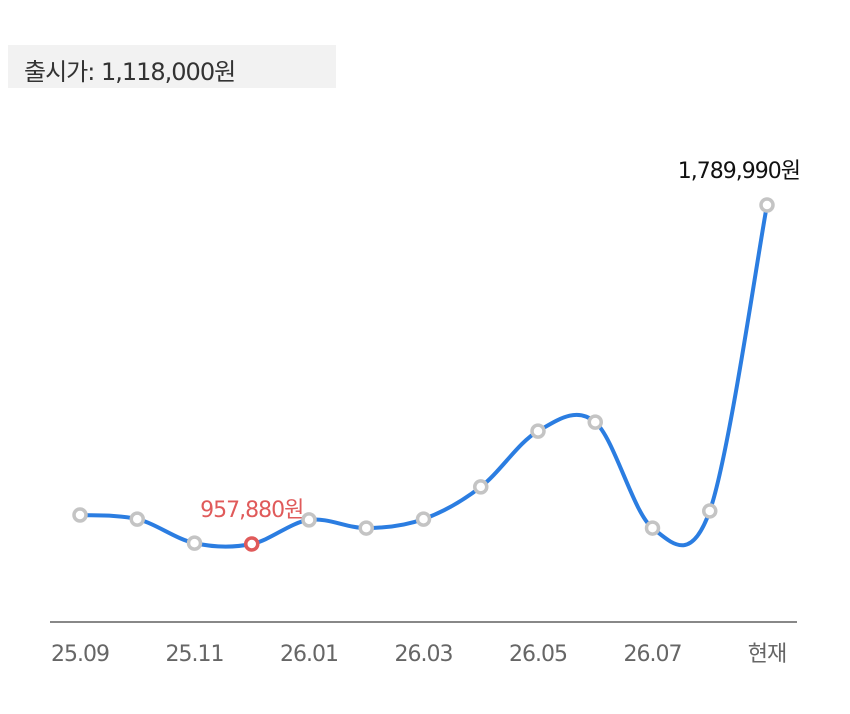  What do you see at coordinates (251, 510) in the screenshot?
I see `value-label: 957,880원` at bounding box center [251, 510].